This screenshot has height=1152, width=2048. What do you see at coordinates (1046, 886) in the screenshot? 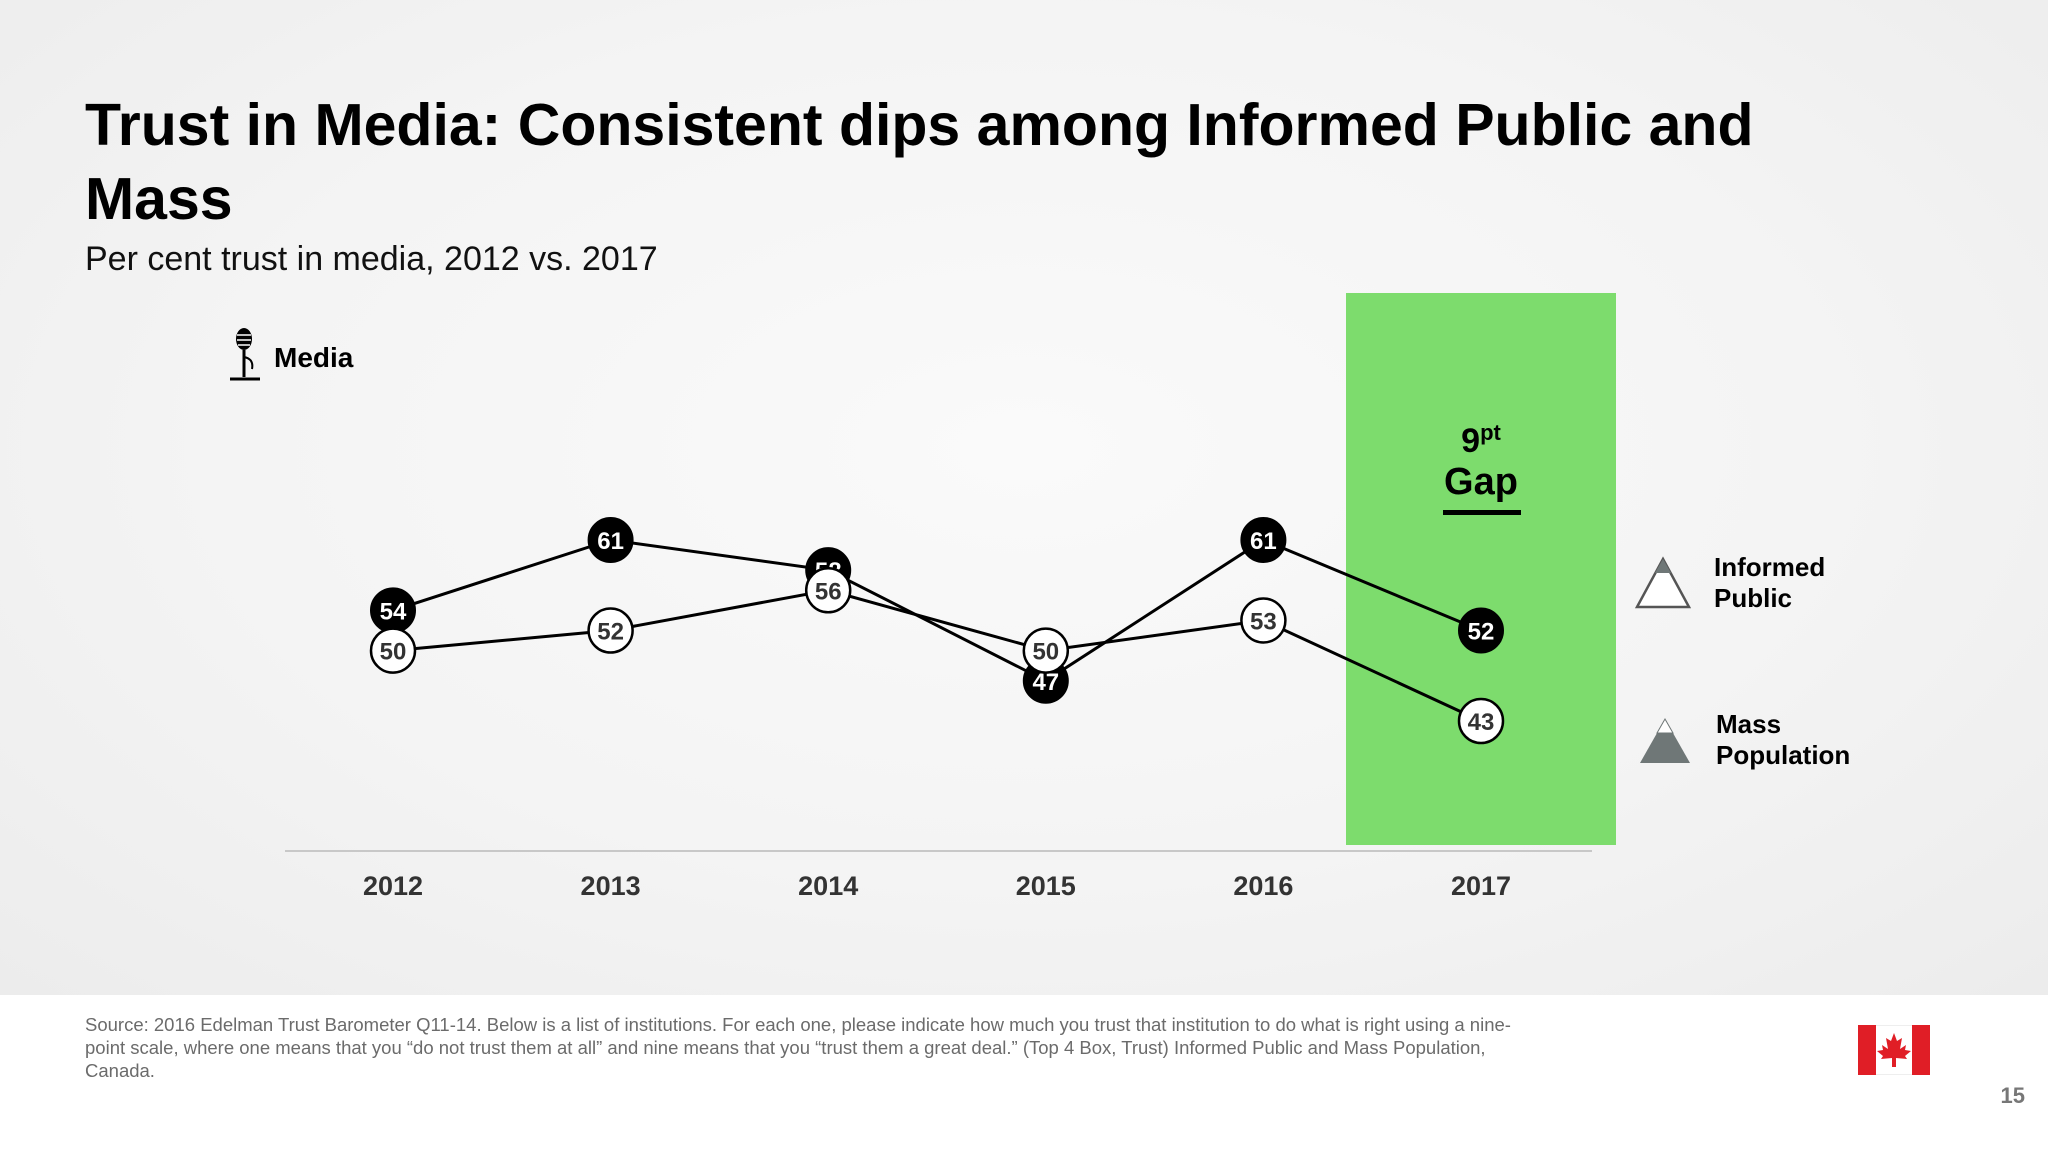
I see `x-tick-label: 2015` at bounding box center [1046, 886].